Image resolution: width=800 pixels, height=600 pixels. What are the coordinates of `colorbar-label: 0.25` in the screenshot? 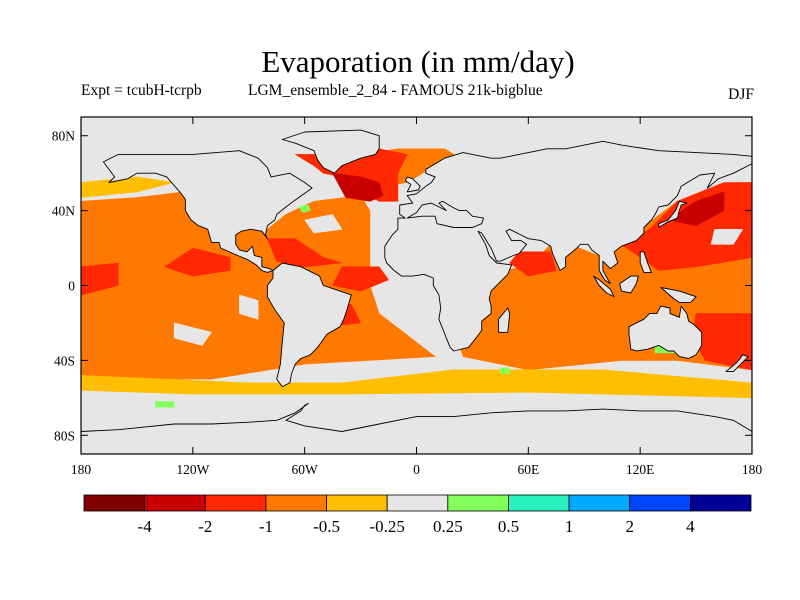 It's located at (448, 526).